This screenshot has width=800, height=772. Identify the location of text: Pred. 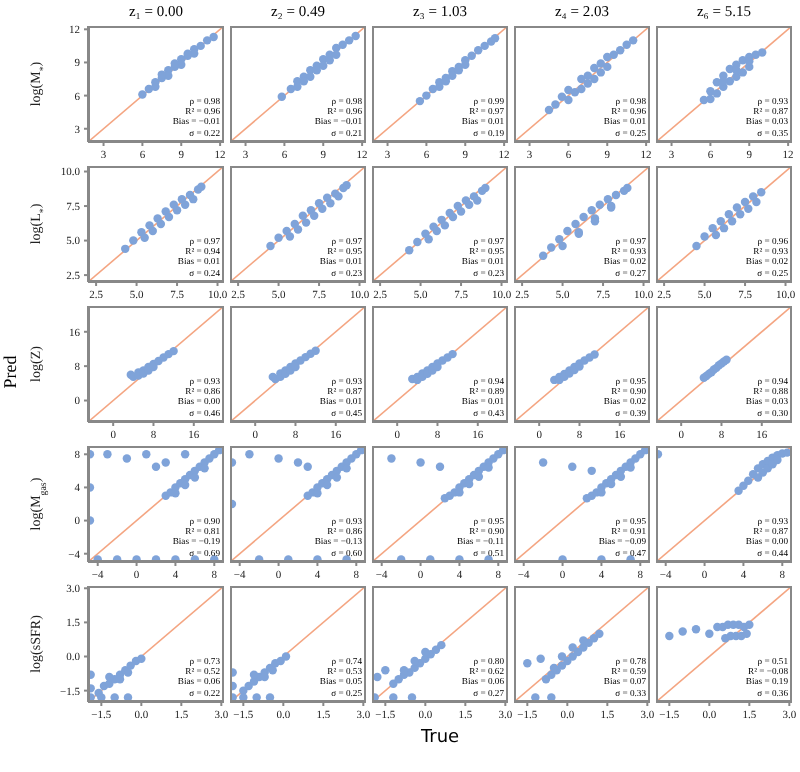
(10, 373).